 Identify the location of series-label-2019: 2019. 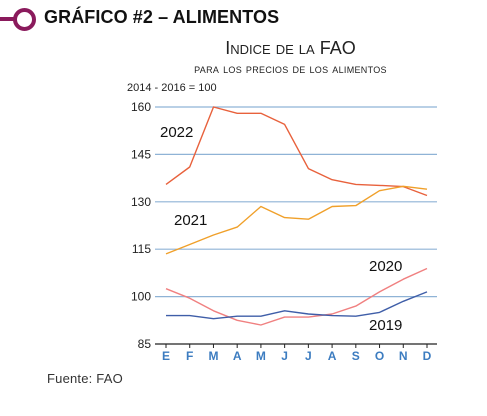
(385, 325).